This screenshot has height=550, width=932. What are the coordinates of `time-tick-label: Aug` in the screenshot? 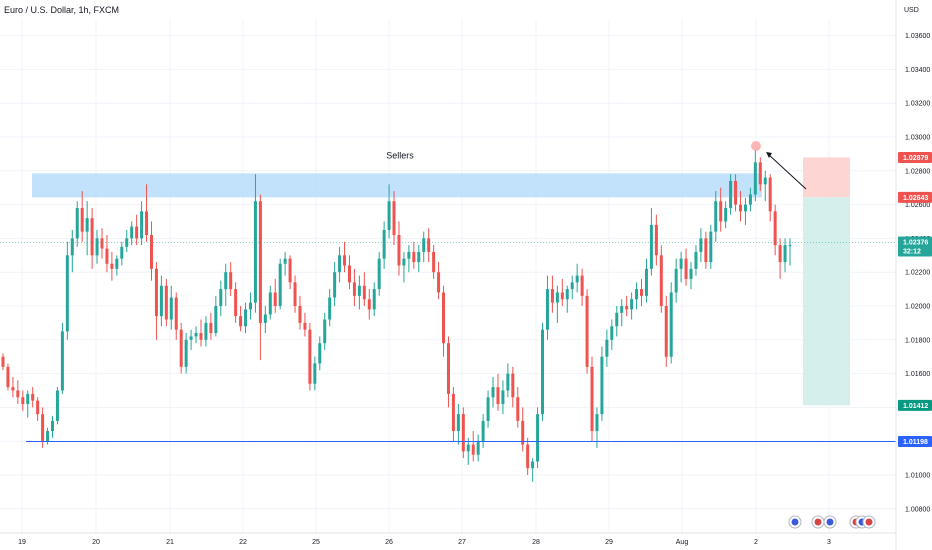 It's located at (682, 542).